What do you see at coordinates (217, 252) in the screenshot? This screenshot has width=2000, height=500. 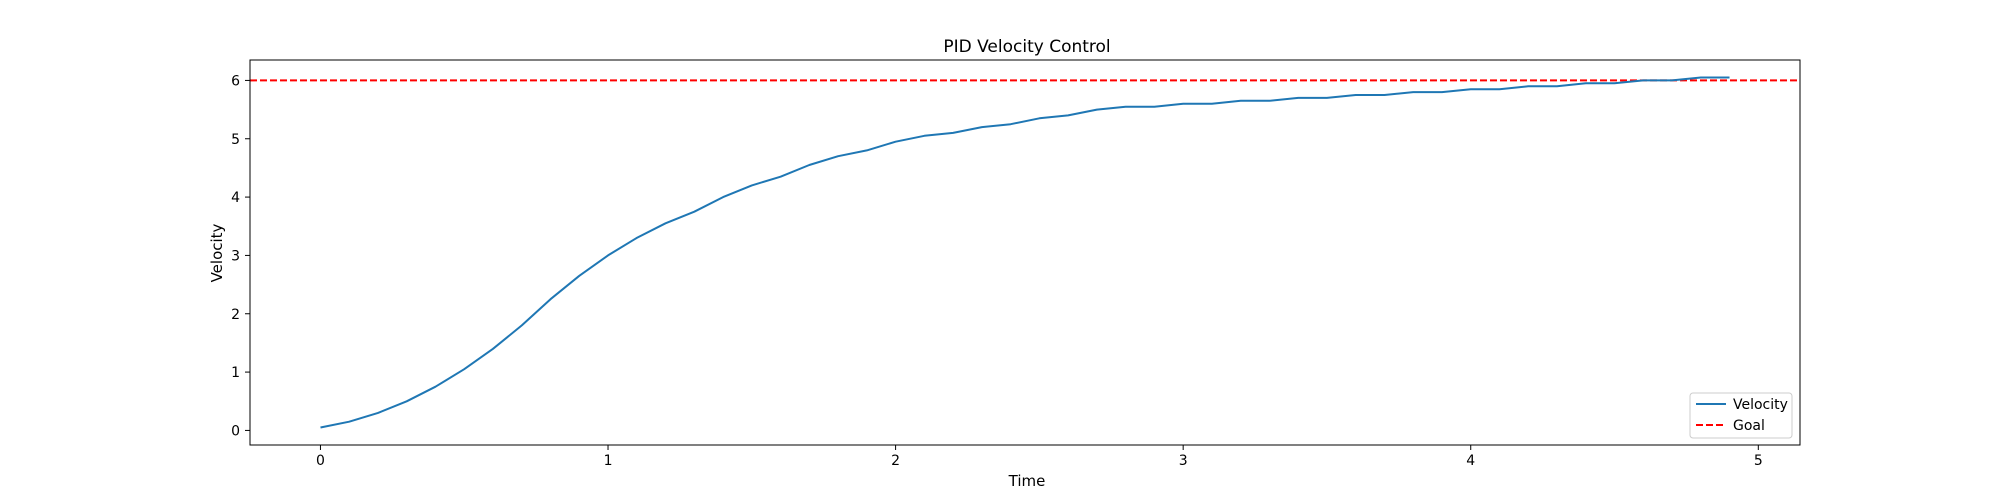 I see `y-axis-label: Velocity` at bounding box center [217, 252].